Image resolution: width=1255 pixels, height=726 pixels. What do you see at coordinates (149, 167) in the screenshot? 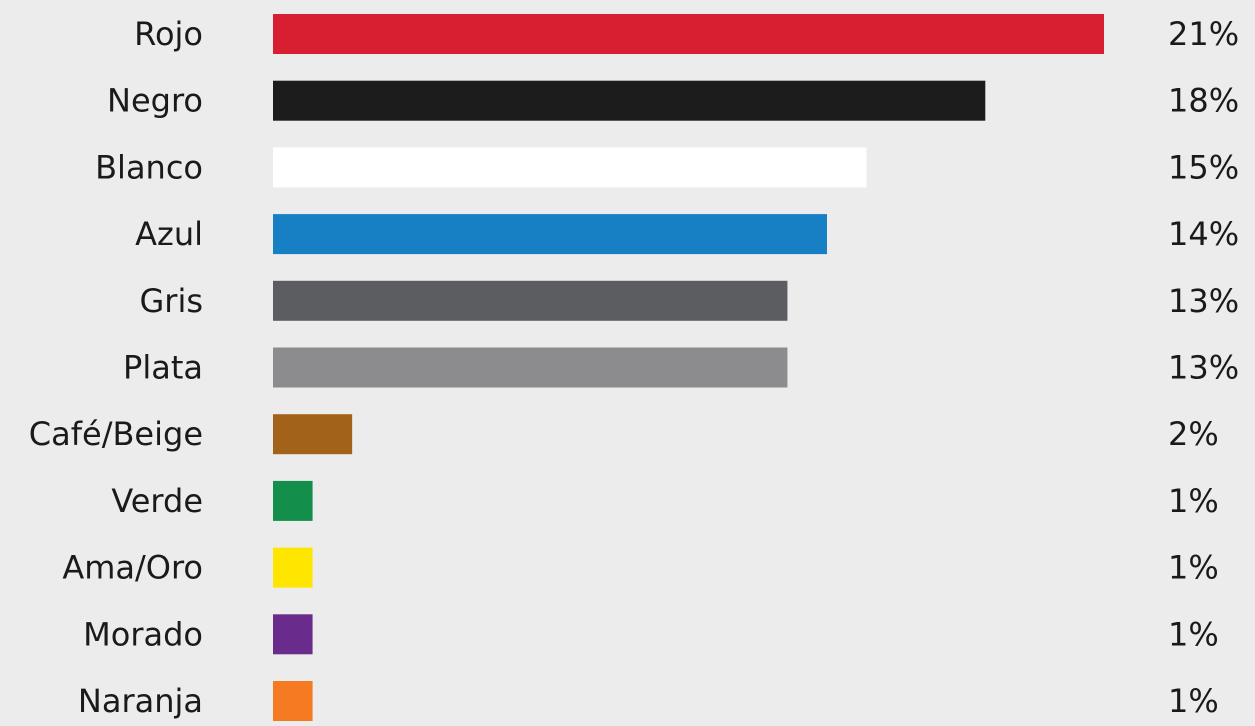
I see `category-label: Blanco` at bounding box center [149, 167].